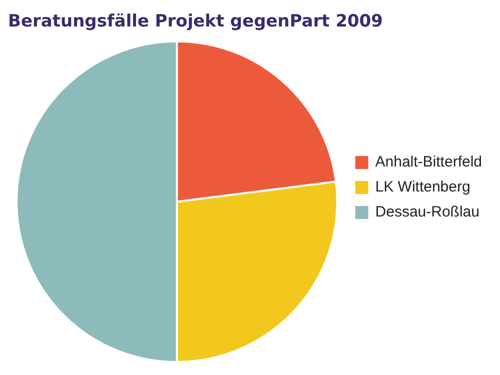  Describe the element at coordinates (427, 212) in the screenshot. I see `legend-label: Dessau-Roßlau` at that location.